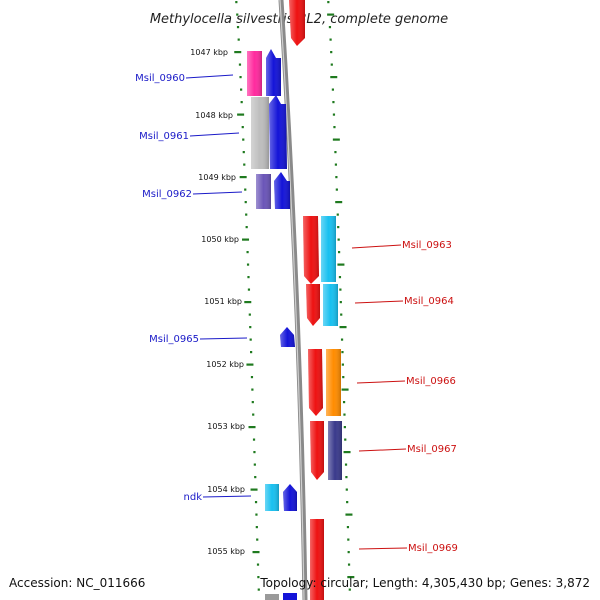 The width and height of the screenshot is (600, 600). What do you see at coordinates (214, 115) in the screenshot?
I see `scale-label: 1048 kbp` at bounding box center [214, 115].